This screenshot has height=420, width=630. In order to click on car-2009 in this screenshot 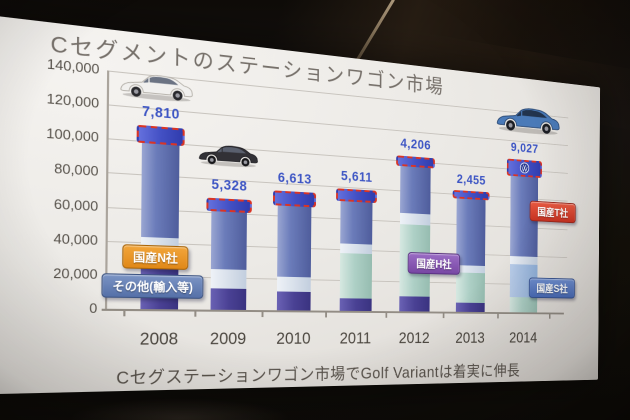, I will do `click(228, 155)`.